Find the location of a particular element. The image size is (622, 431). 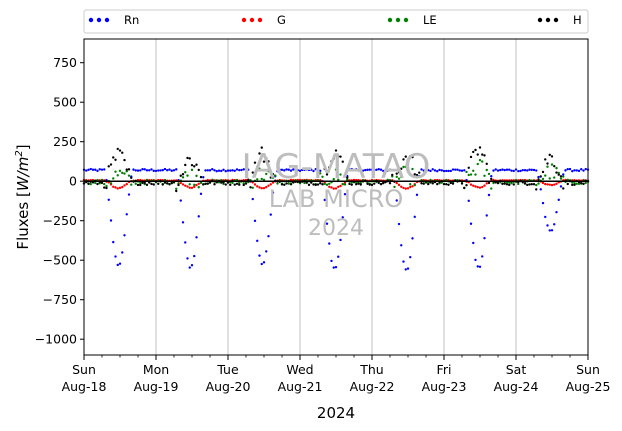

x-tick-label: Sat Aug-24 is located at coordinates (516, 378).